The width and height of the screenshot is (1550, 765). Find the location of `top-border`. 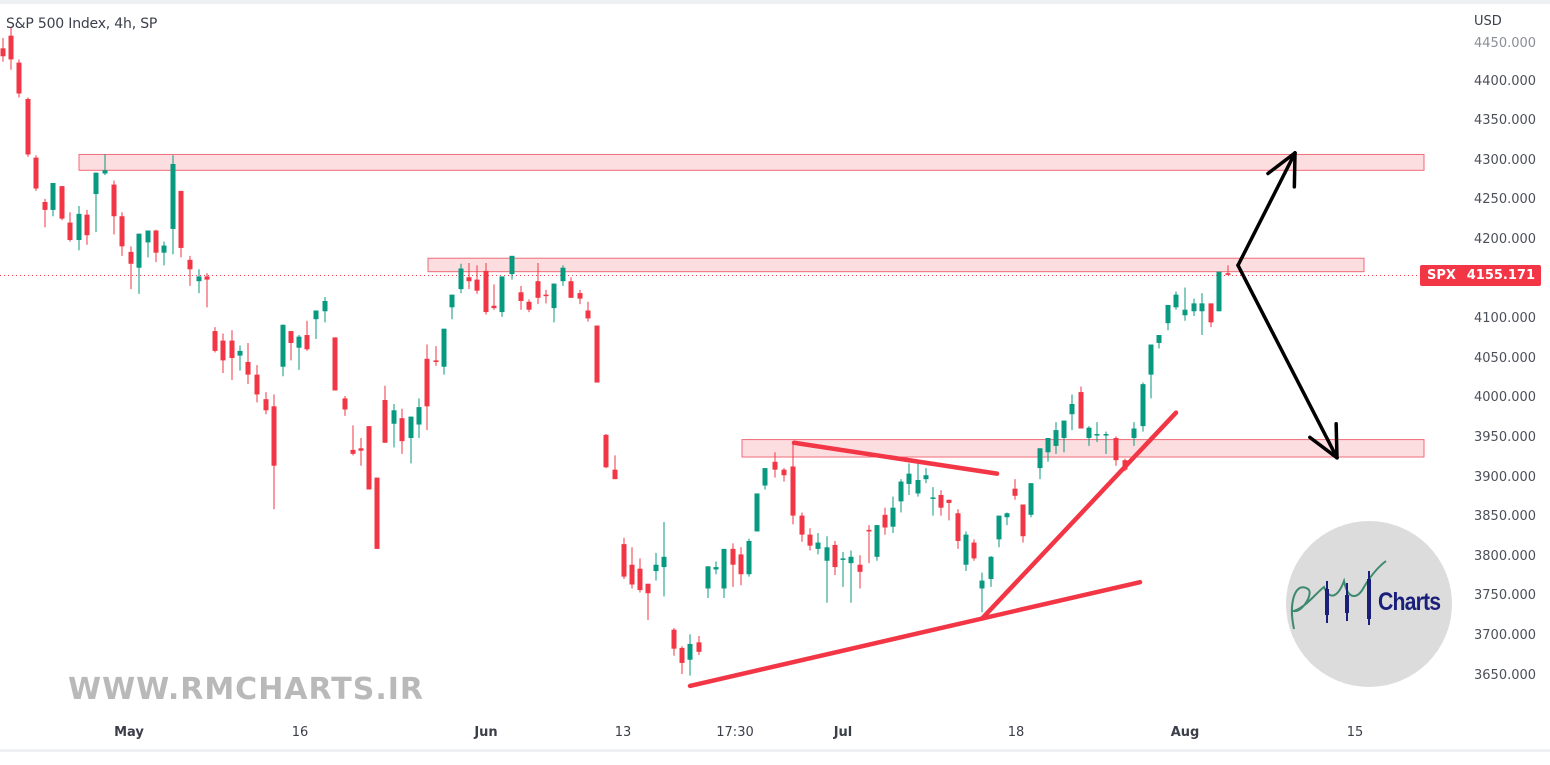

top-border is located at coordinates (775, 2).